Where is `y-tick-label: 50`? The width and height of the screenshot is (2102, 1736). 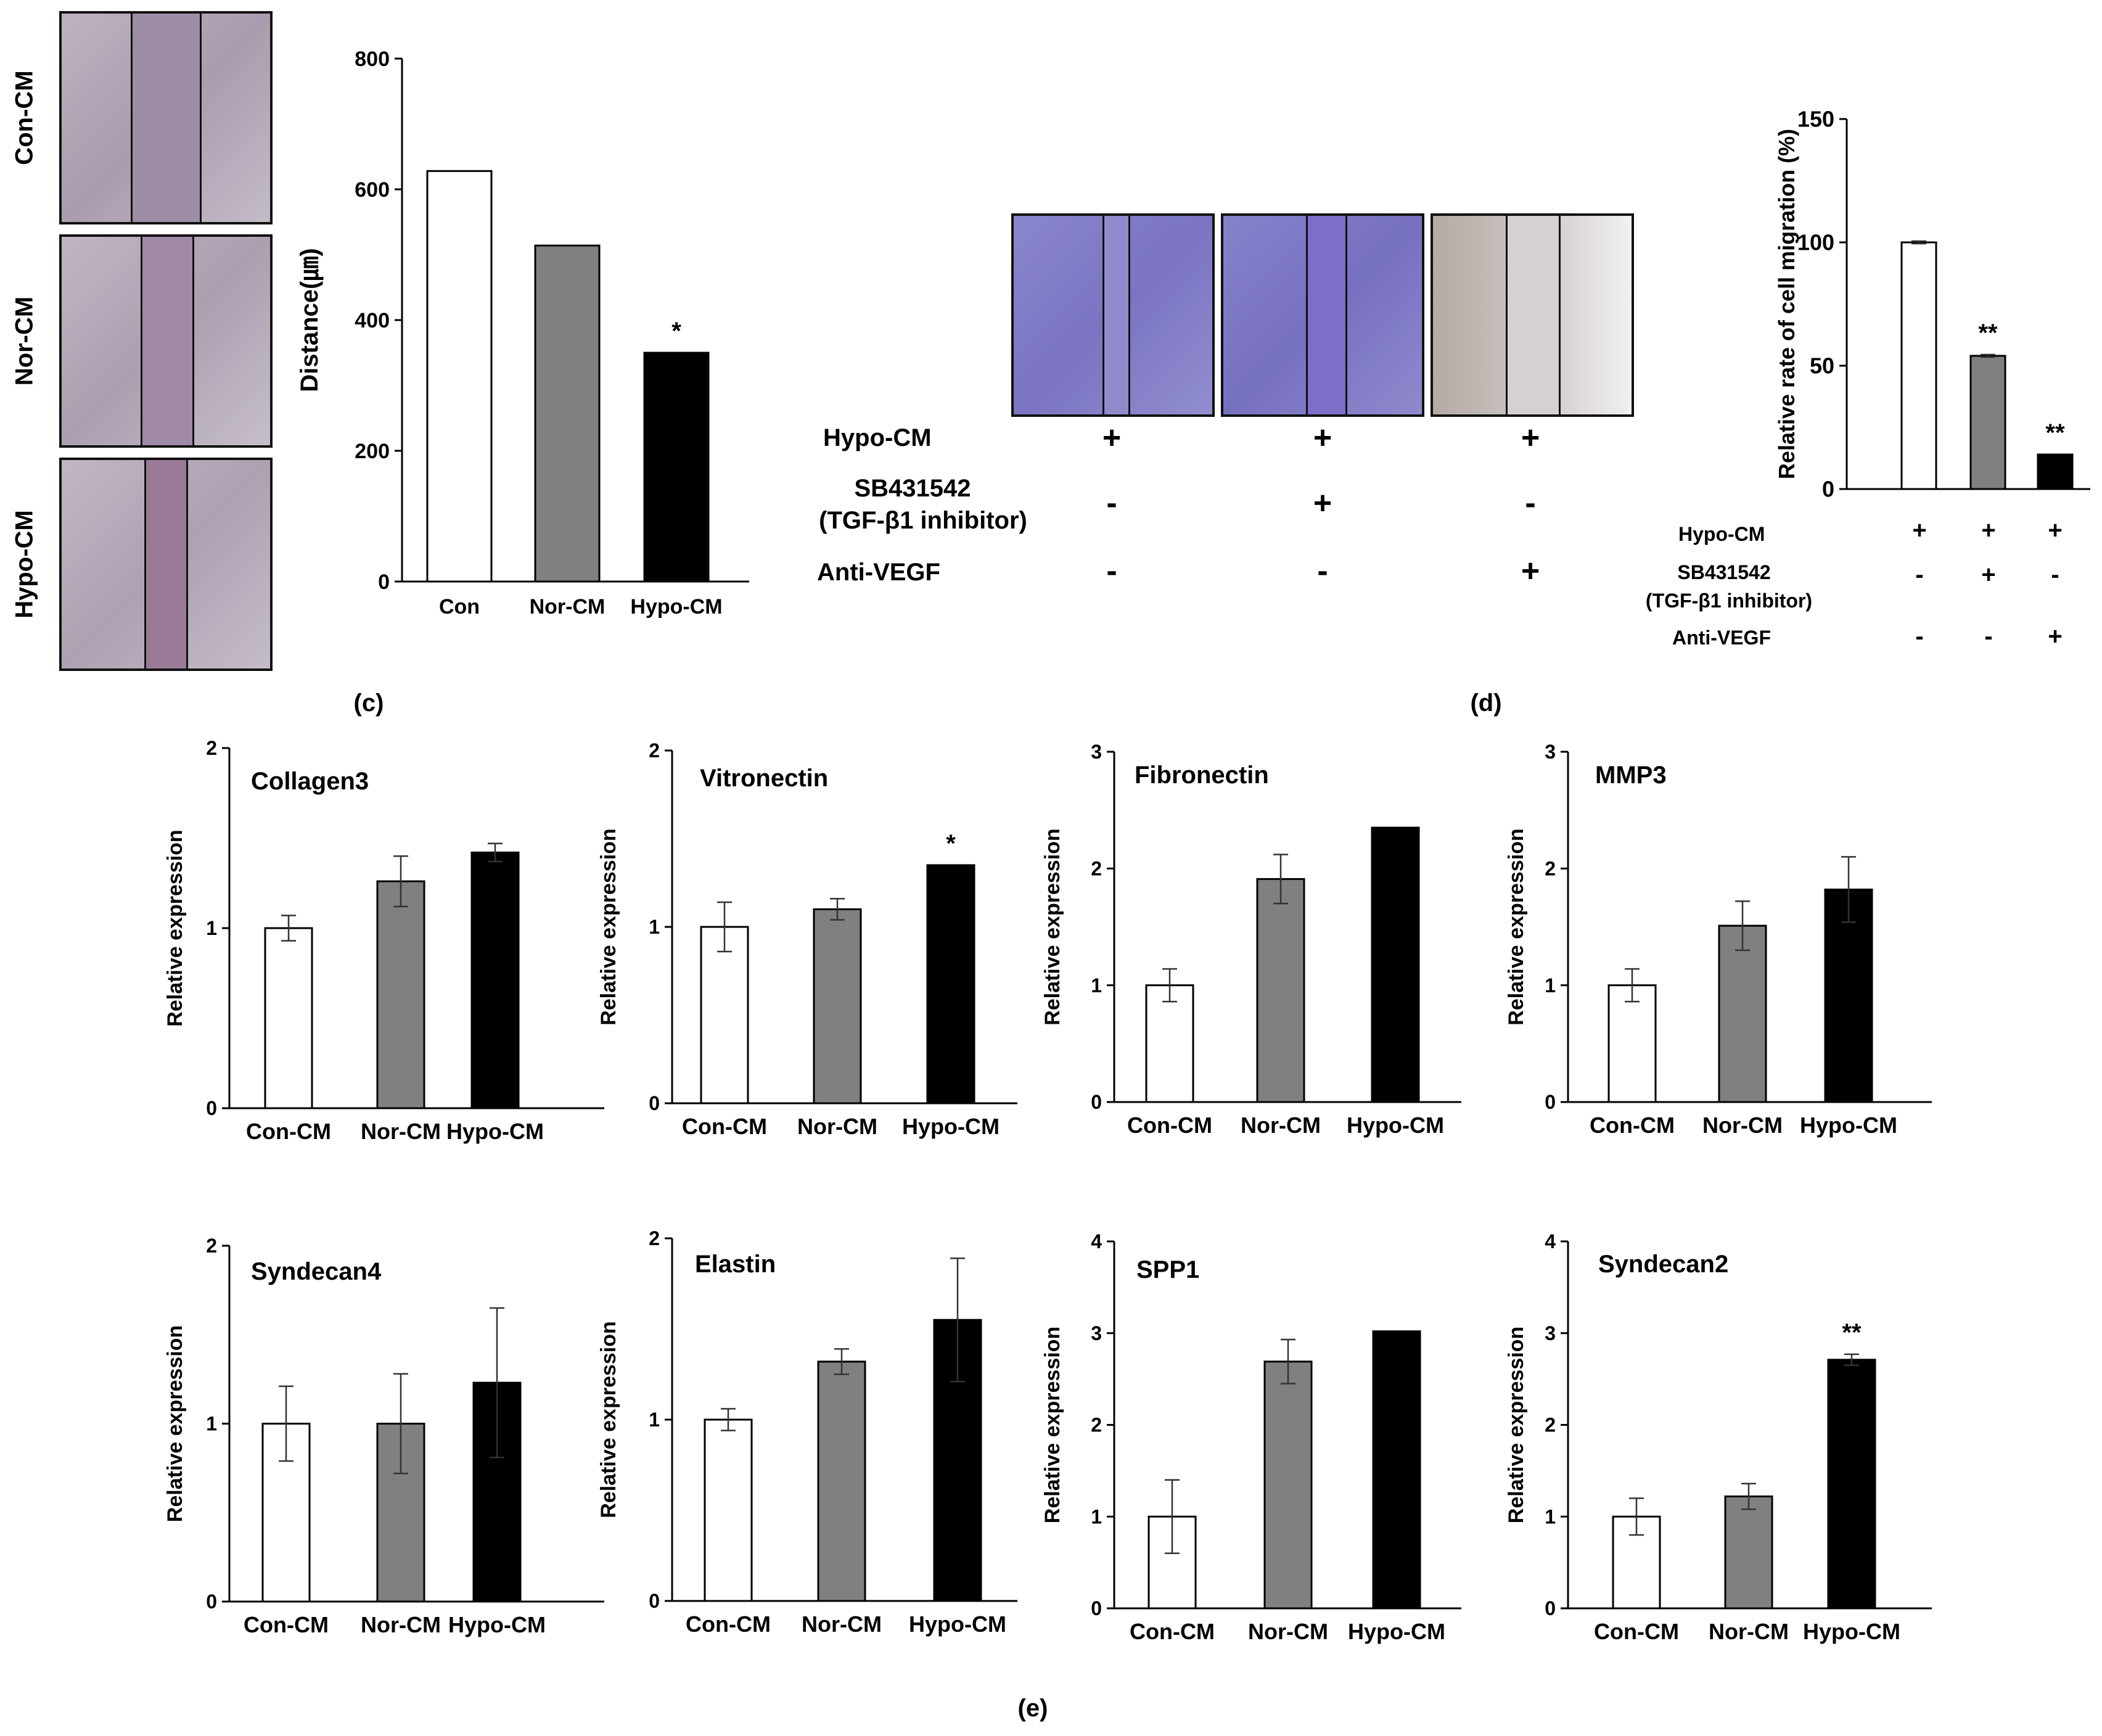
y-tick-label: 50 is located at coordinates (1822, 366).